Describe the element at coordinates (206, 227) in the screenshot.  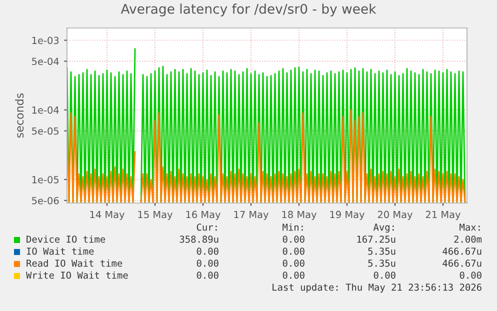
I see `text: Cur:` at that location.